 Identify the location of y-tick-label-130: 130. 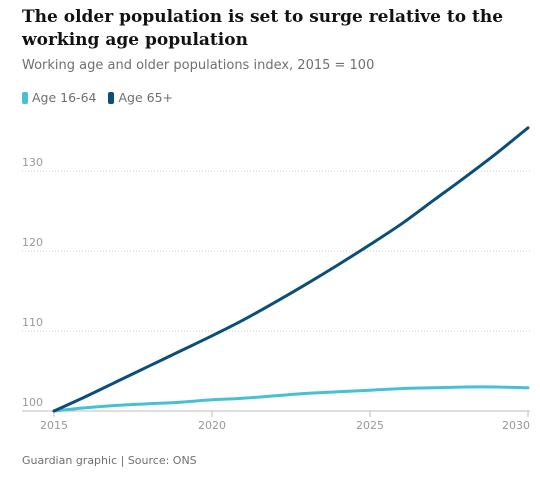
(32, 162).